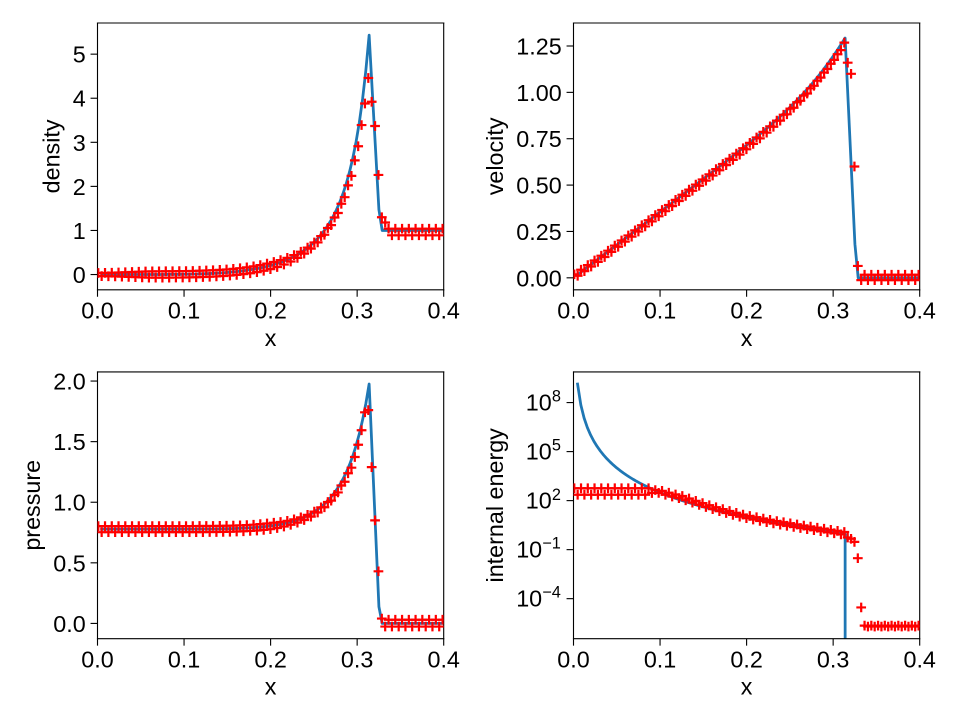 Image resolution: width=960 pixels, height=720 pixels. What do you see at coordinates (32, 505) in the screenshot?
I see `svg-text: pressure` at bounding box center [32, 505].